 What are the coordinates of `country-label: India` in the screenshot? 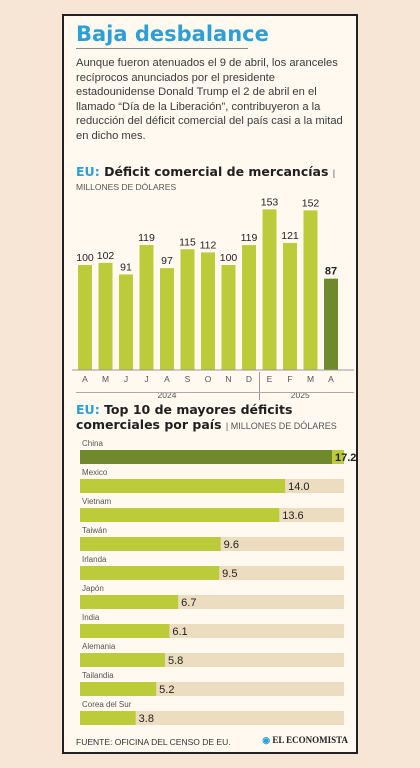 It's located at (91, 617).